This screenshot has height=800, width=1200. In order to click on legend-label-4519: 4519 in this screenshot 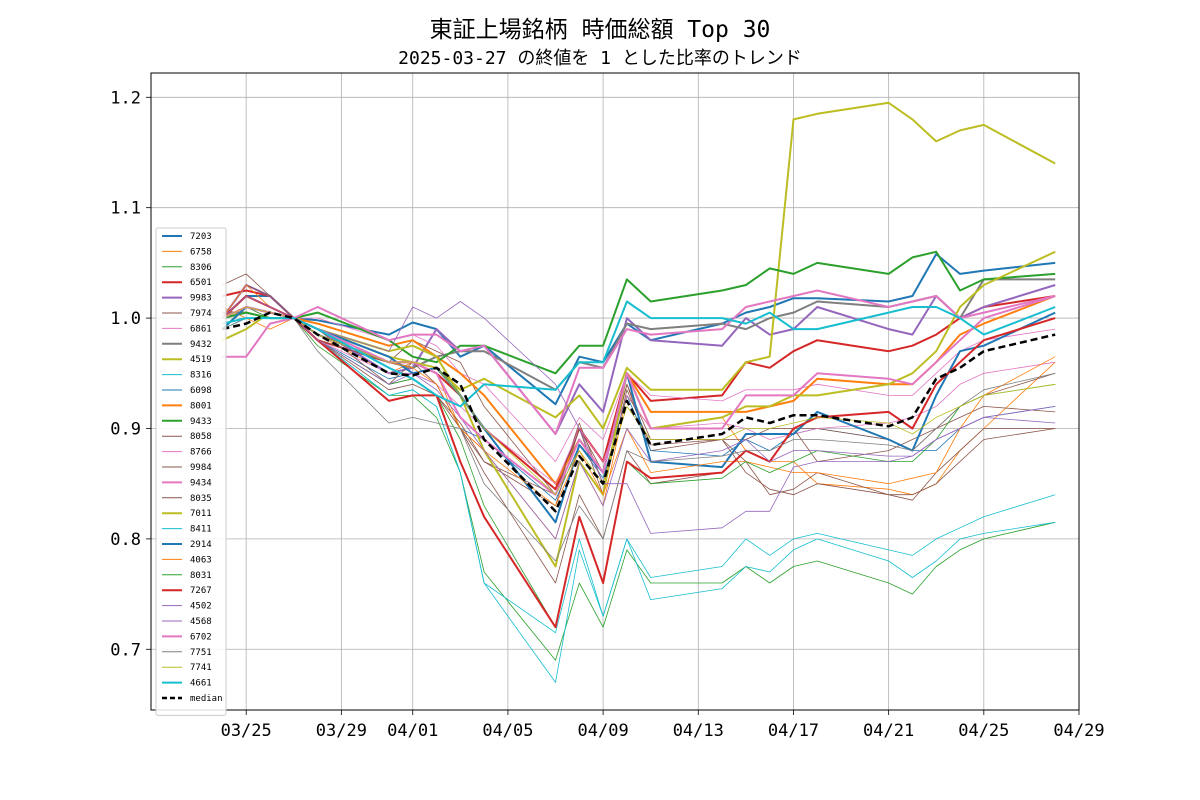, I will do `click(201, 360)`.